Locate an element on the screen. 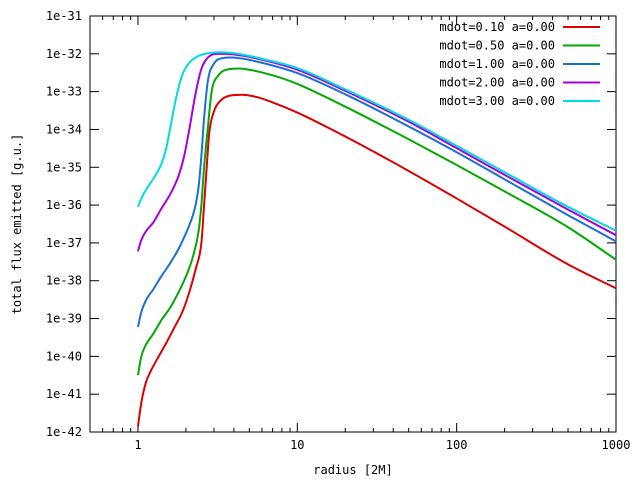 The image size is (640, 480). legend-label: mdot=3.00 a=0.00 is located at coordinates (497, 101).